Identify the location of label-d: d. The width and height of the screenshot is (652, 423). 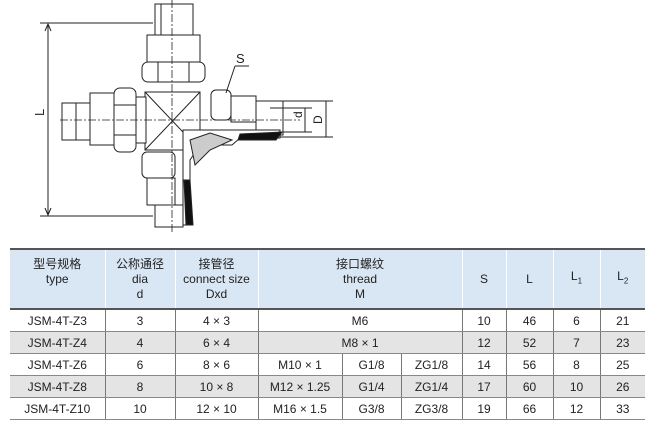
(298, 114).